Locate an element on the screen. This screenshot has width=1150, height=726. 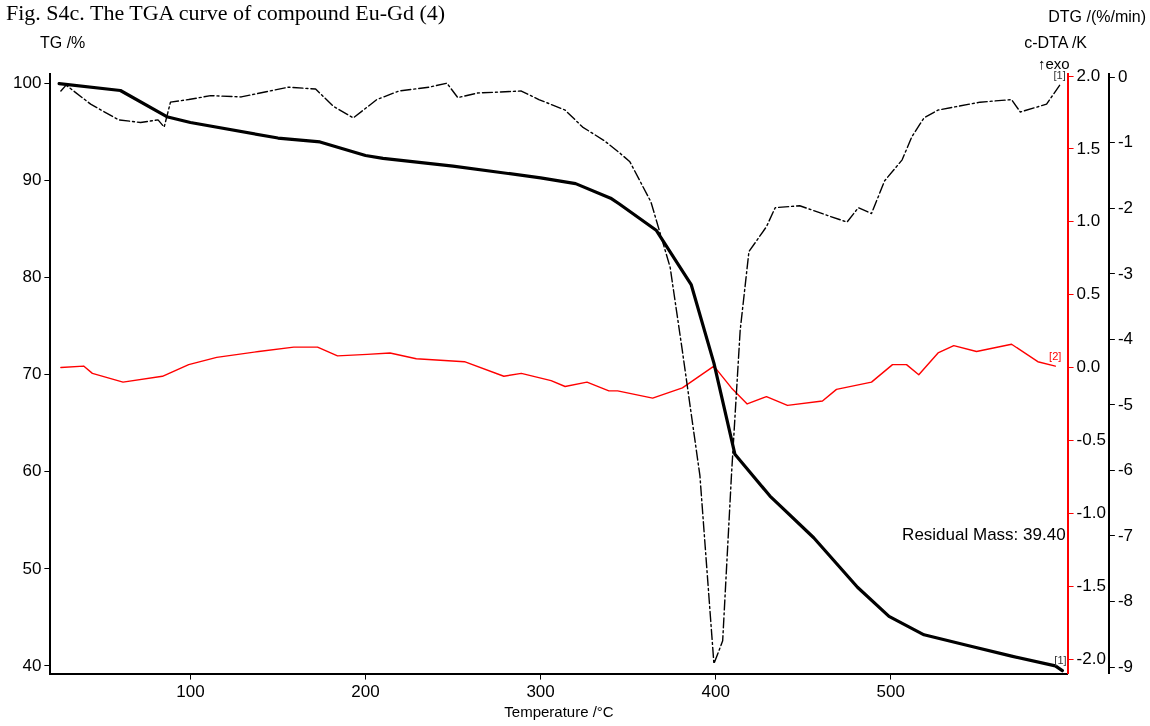
y3-tick-label: -9 is located at coordinates (1125, 666).